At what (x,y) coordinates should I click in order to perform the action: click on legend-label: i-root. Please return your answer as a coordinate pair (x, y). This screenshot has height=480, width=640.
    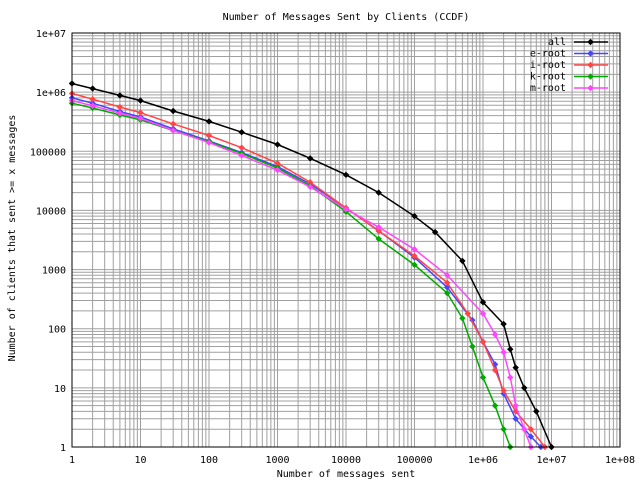
    Looking at the image, I should click on (548, 65).